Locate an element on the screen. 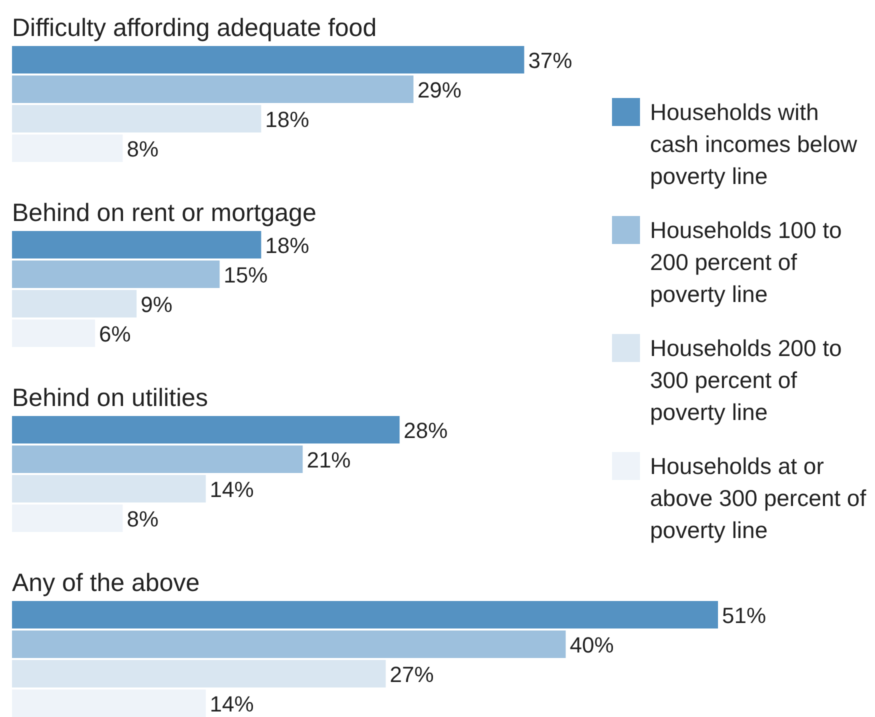 The image size is (875, 717). data-label: 28% is located at coordinates (426, 430).